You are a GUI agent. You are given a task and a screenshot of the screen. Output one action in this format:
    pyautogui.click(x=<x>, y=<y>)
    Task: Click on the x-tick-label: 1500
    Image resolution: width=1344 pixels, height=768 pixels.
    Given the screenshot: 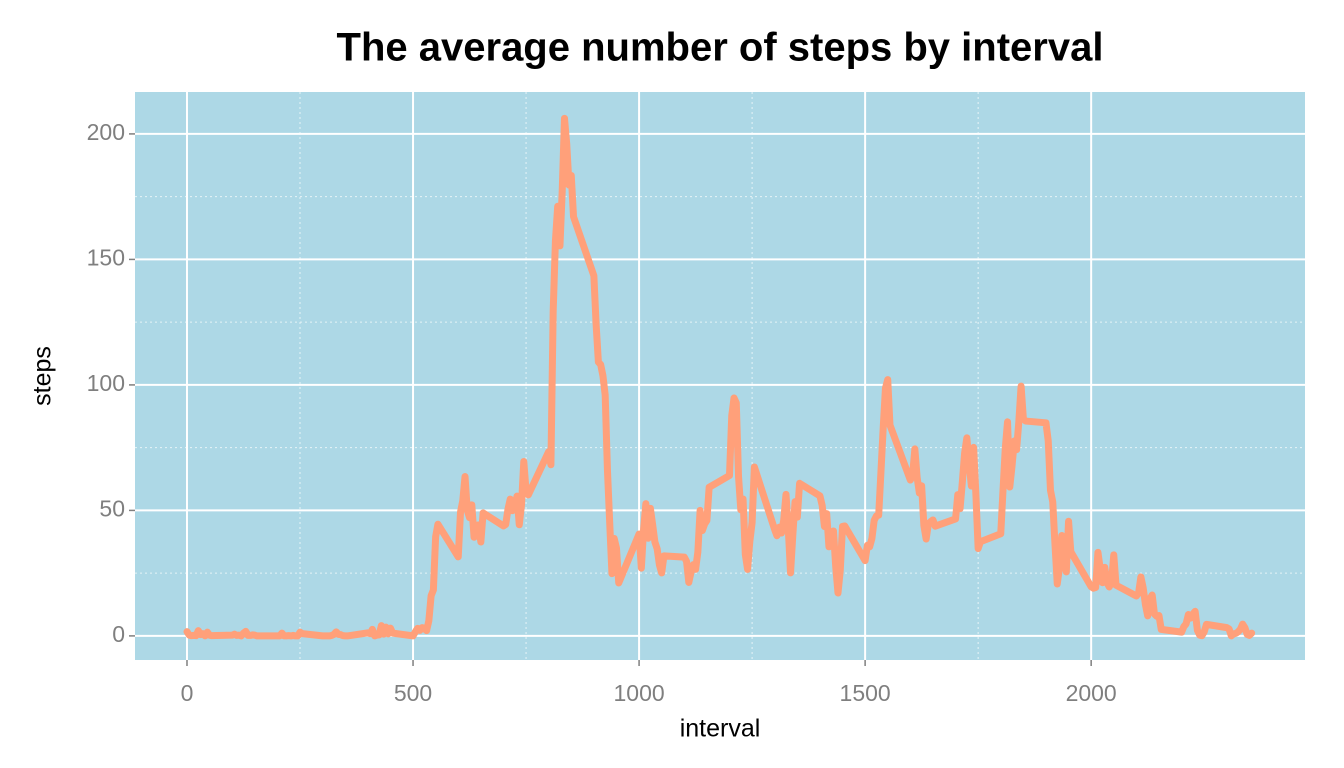 What is the action you would take?
    pyautogui.click(x=865, y=693)
    